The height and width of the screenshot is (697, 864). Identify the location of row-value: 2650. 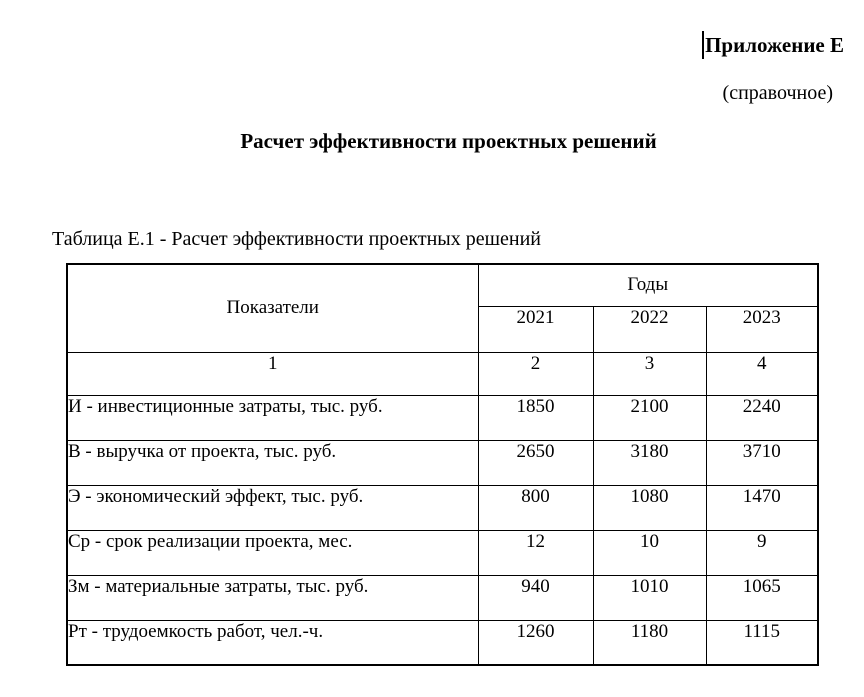
(535, 462).